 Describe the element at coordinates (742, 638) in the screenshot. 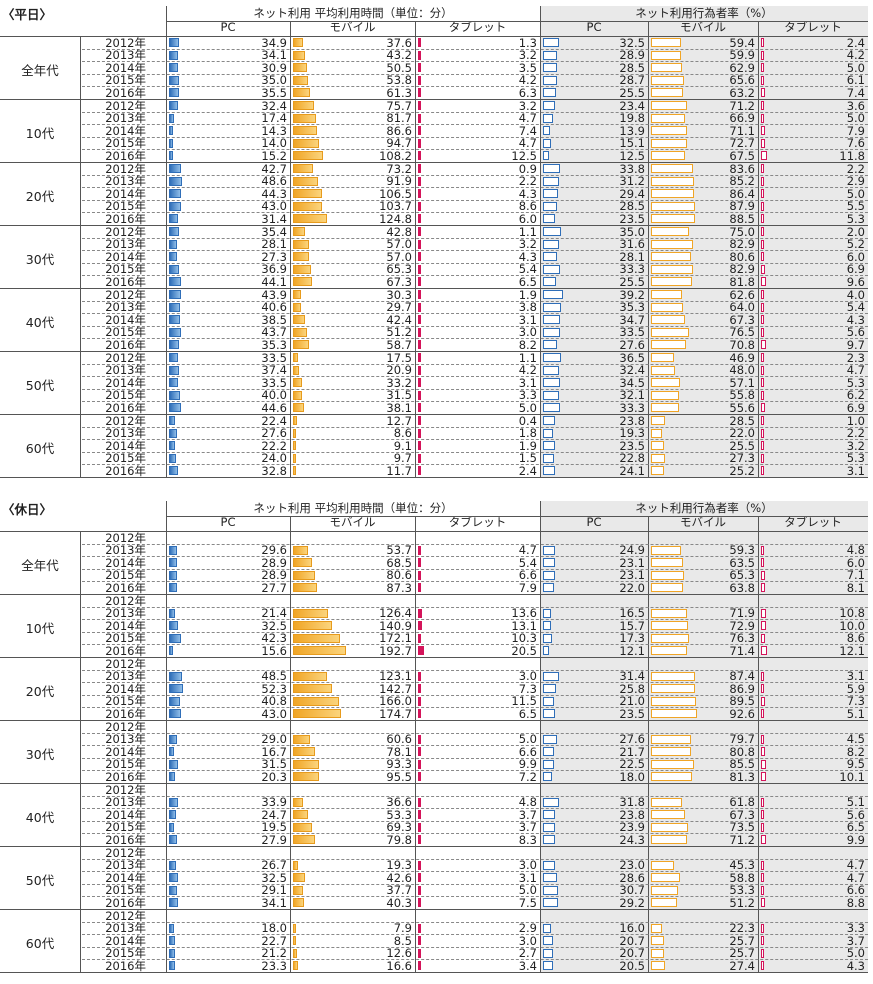

I see `rate-mob-value: 76.3` at that location.